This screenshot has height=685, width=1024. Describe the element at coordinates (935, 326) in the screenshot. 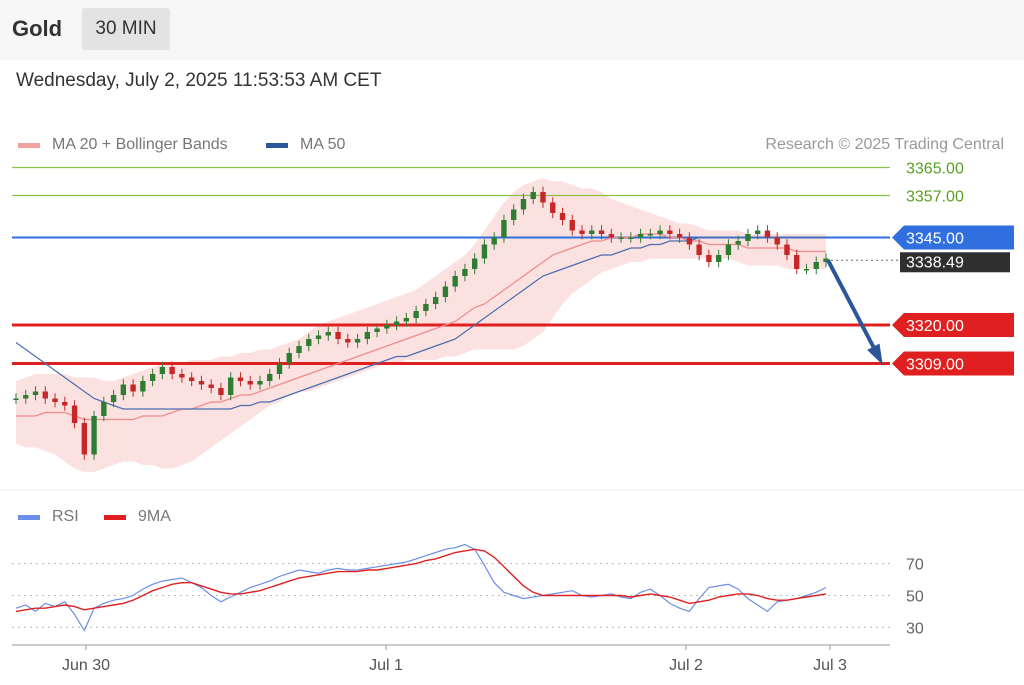

I see `level-label-3320.00: 3320.00` at that location.